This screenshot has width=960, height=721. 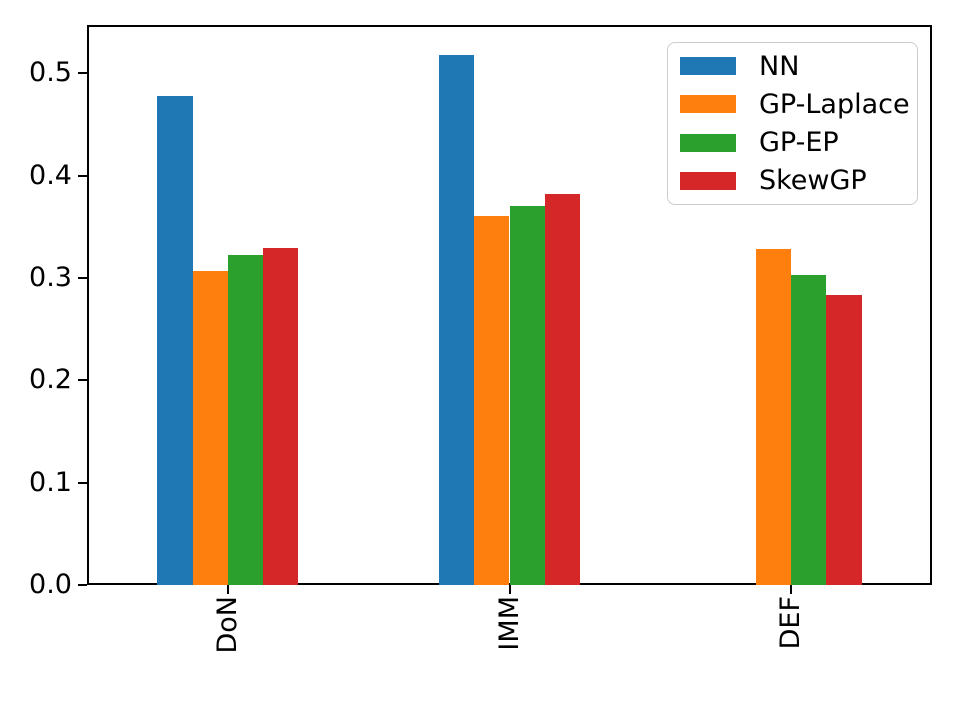 What do you see at coordinates (809, 429) in the screenshot?
I see `bar-GP-EP-DEF` at bounding box center [809, 429].